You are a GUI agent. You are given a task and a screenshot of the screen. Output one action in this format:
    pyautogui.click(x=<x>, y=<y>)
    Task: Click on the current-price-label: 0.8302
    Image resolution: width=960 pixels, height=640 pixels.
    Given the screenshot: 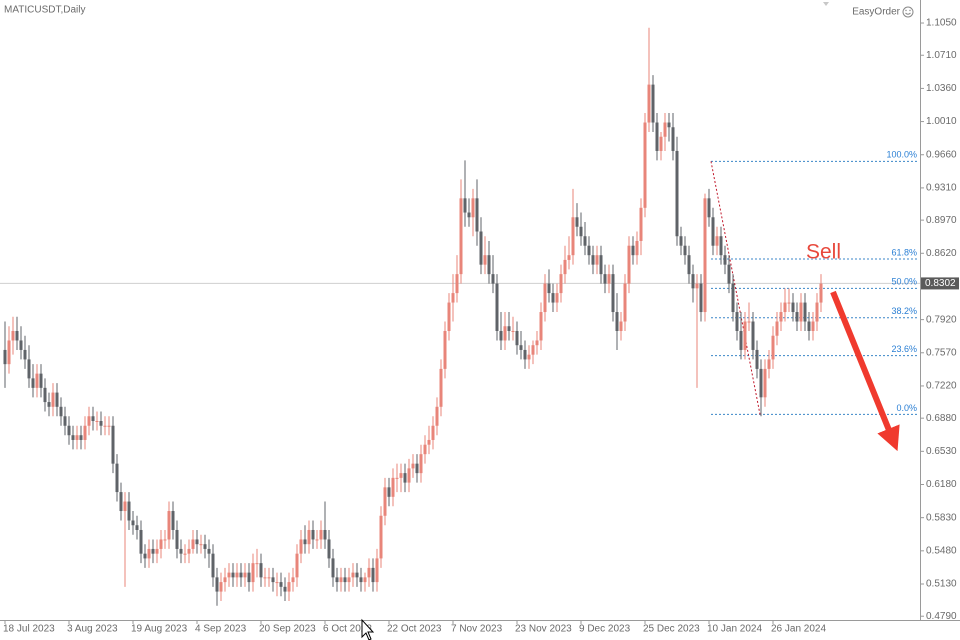 What is the action you would take?
    pyautogui.click(x=940, y=283)
    